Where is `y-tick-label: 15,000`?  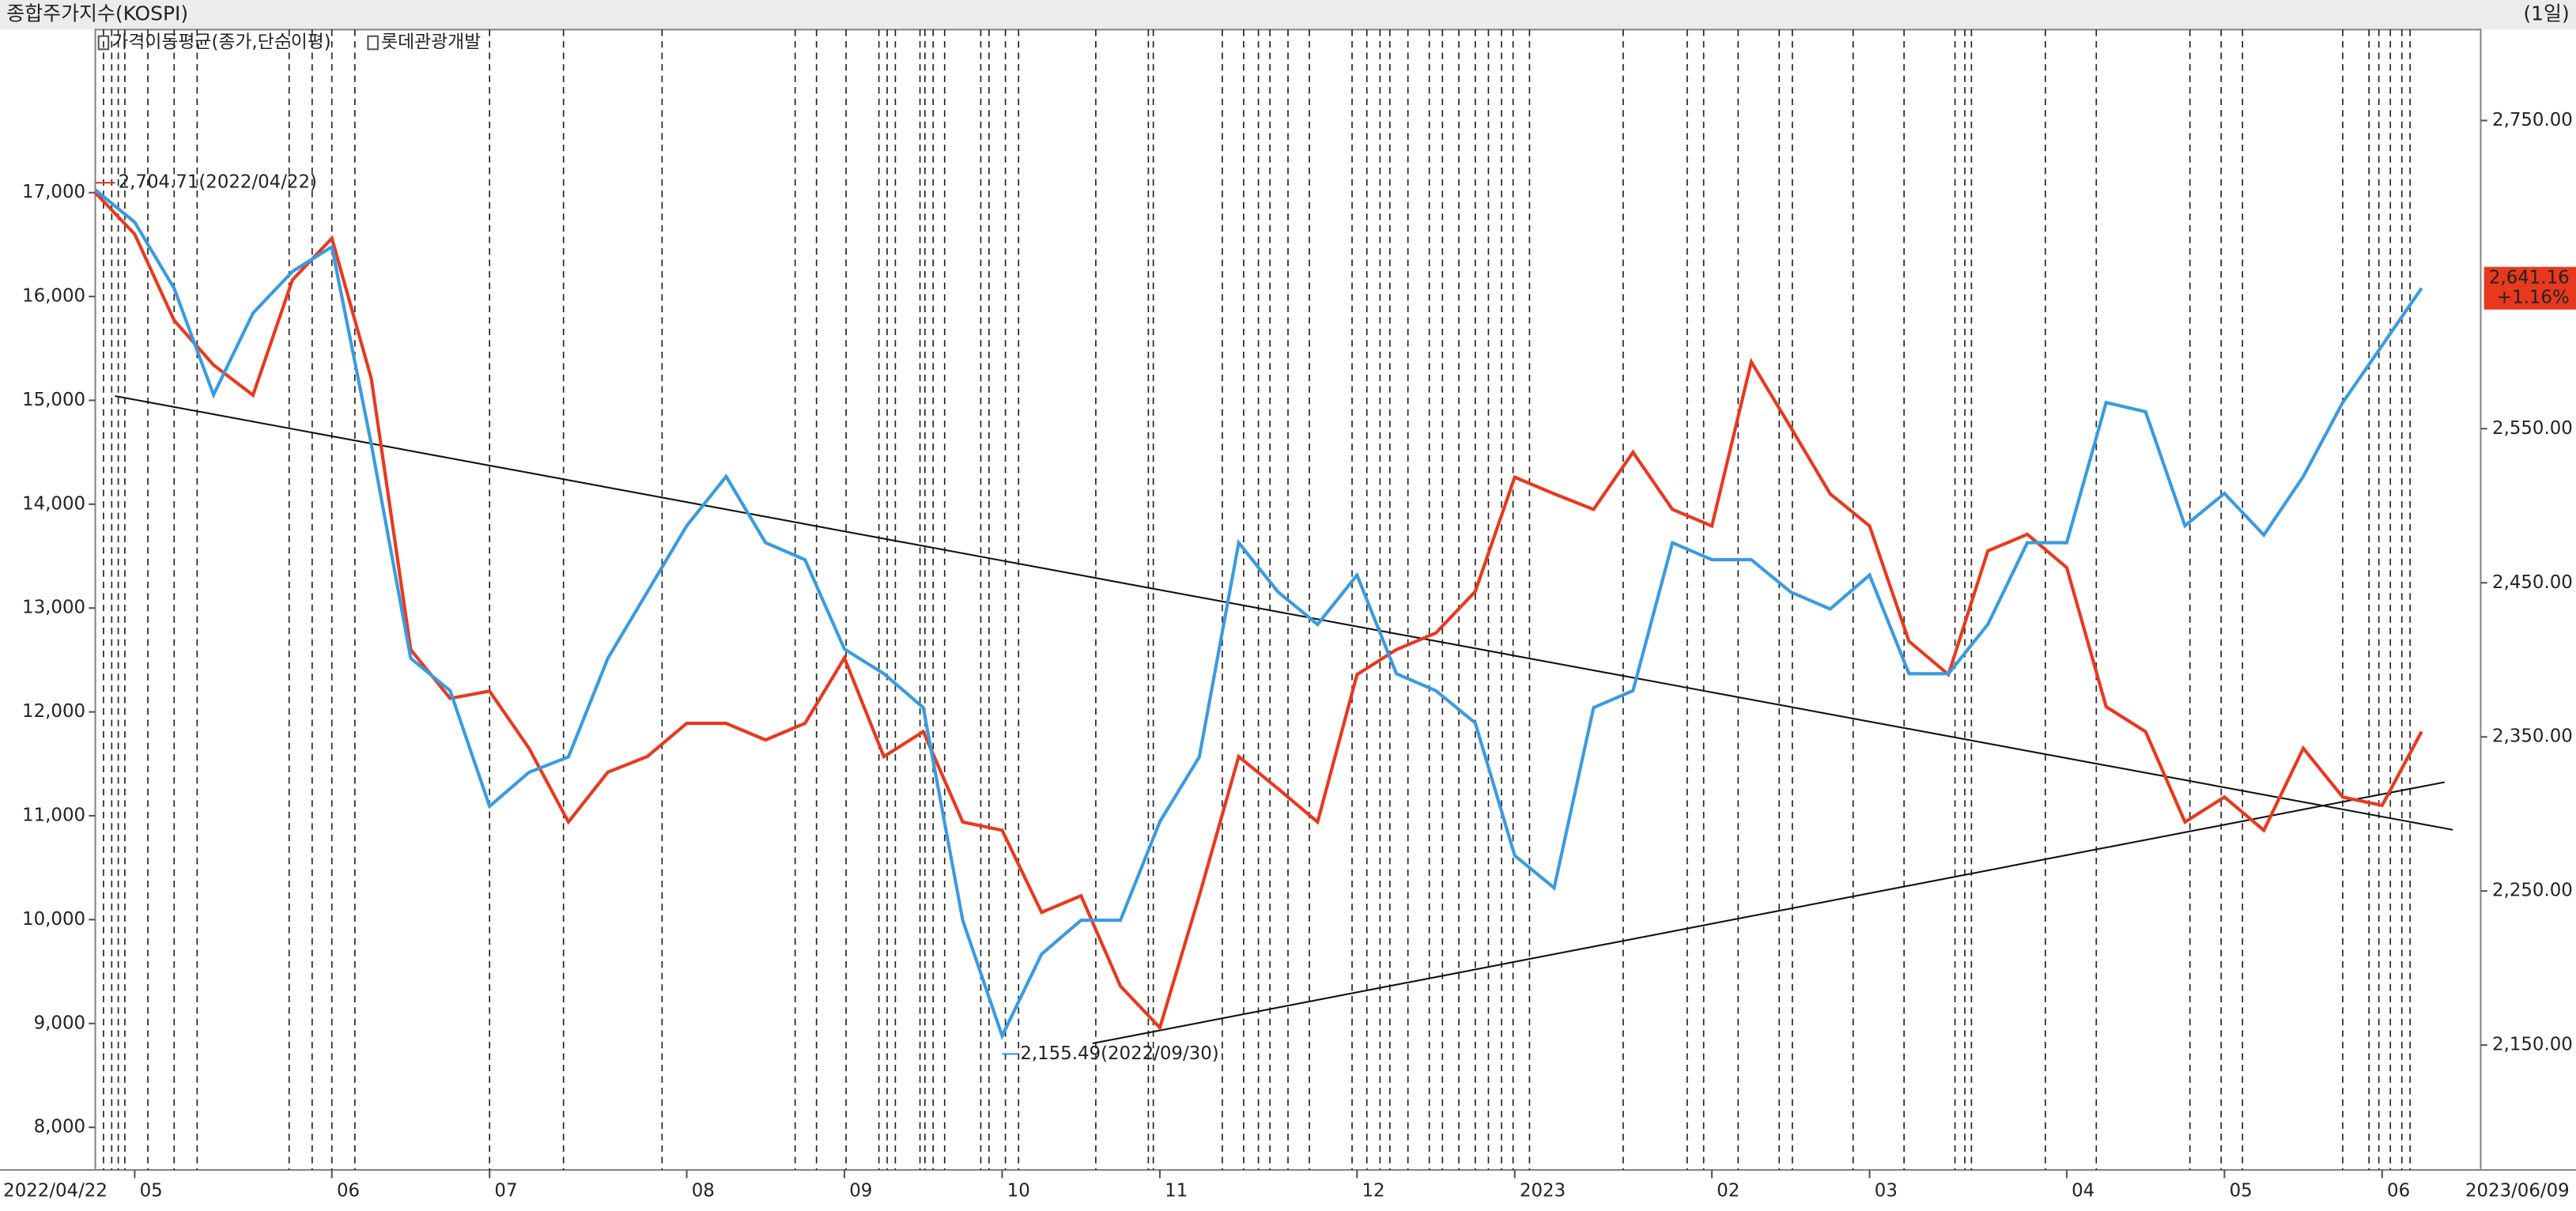 y-tick-label: 15,000 is located at coordinates (53, 400).